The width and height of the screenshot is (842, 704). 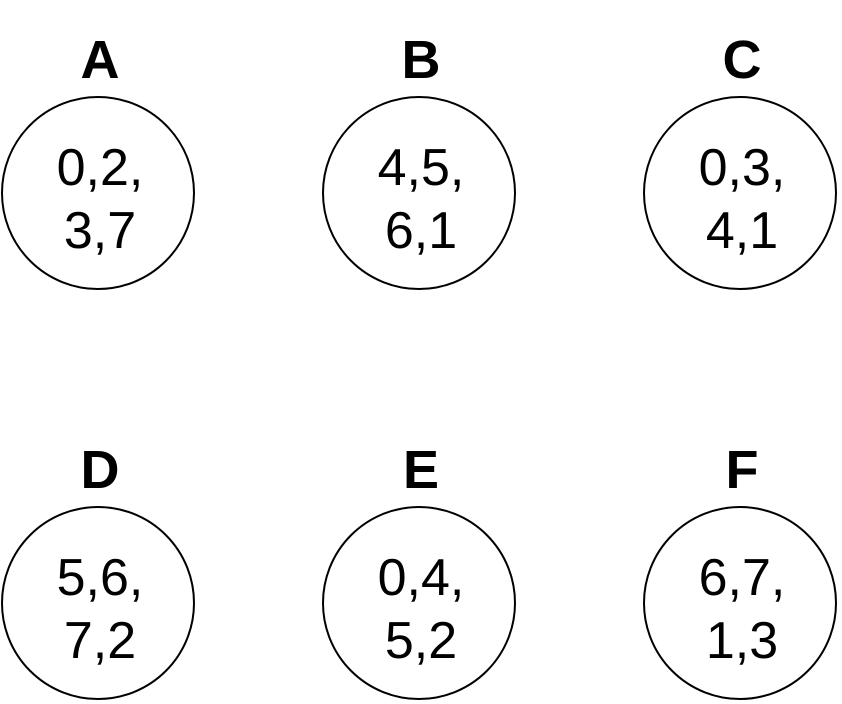 I want to click on node-a-circle, so click(x=98, y=193).